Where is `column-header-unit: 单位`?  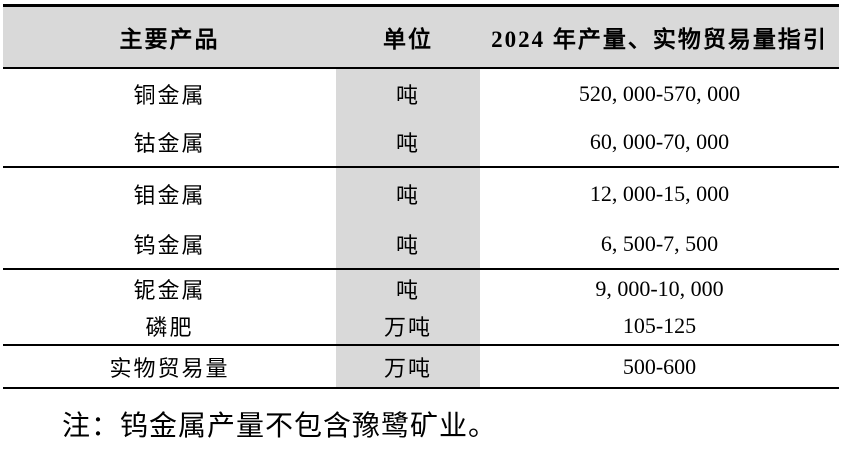
column-header-unit: 单位 is located at coordinates (408, 39).